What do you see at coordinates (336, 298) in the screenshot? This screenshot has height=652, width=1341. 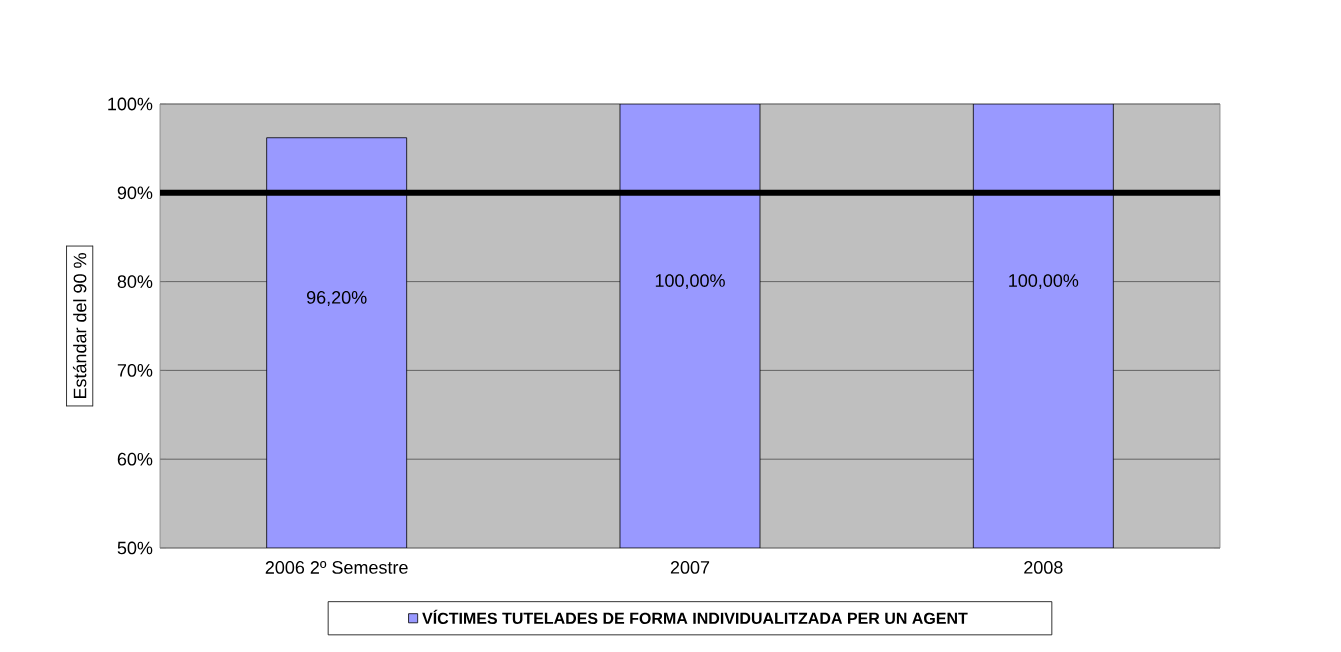 I see `data-label: 96,20%` at bounding box center [336, 298].